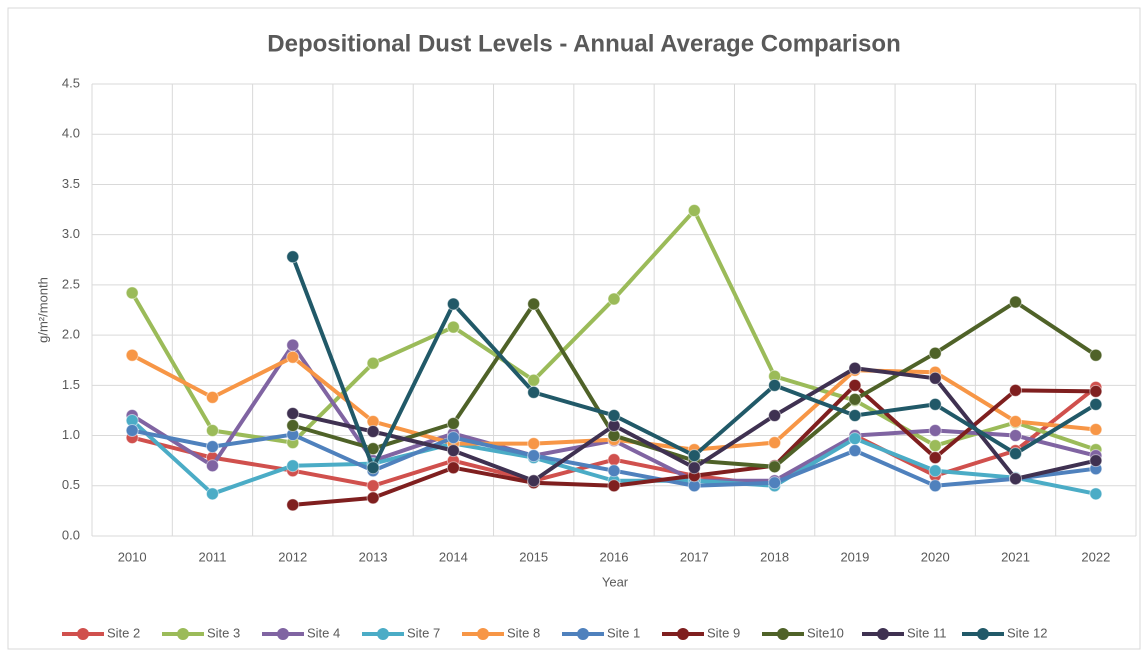 This screenshot has height=657, width=1148. I want to click on y-tick-label: 0.0, so click(71, 534).